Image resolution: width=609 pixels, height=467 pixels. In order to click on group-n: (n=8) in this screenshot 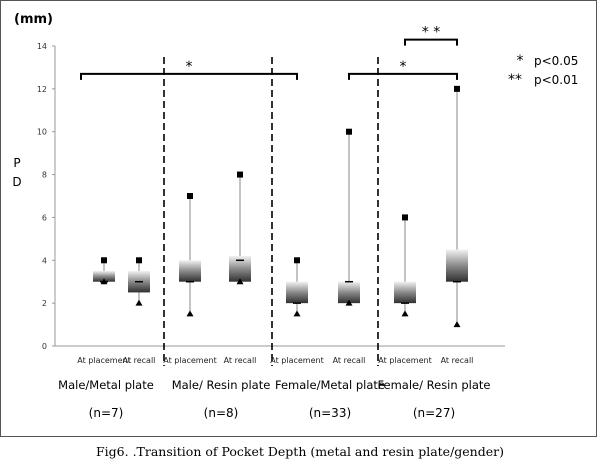, I will do `click(221, 413)`.